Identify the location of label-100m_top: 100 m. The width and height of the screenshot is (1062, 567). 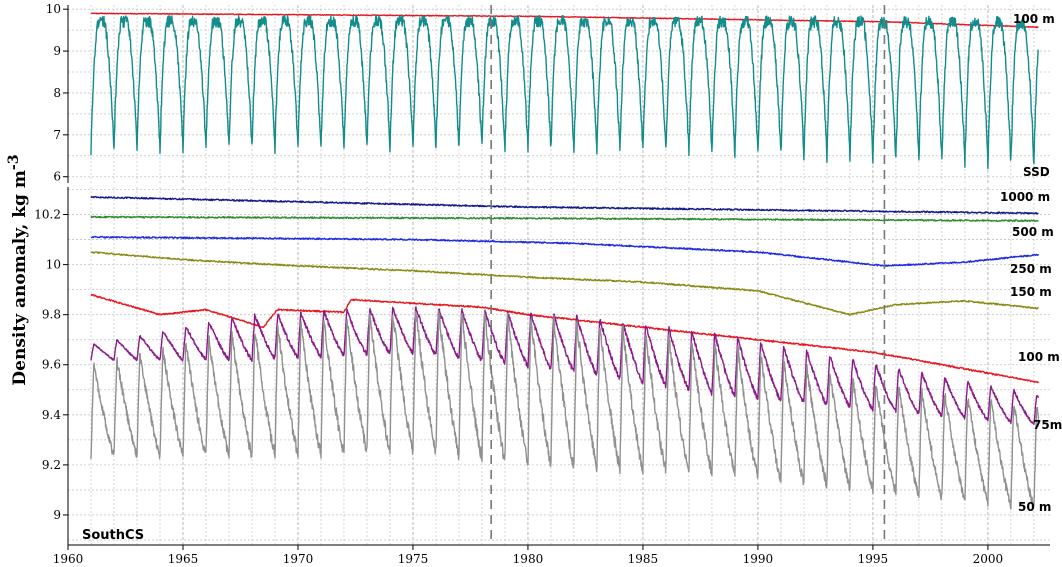
(1034, 19).